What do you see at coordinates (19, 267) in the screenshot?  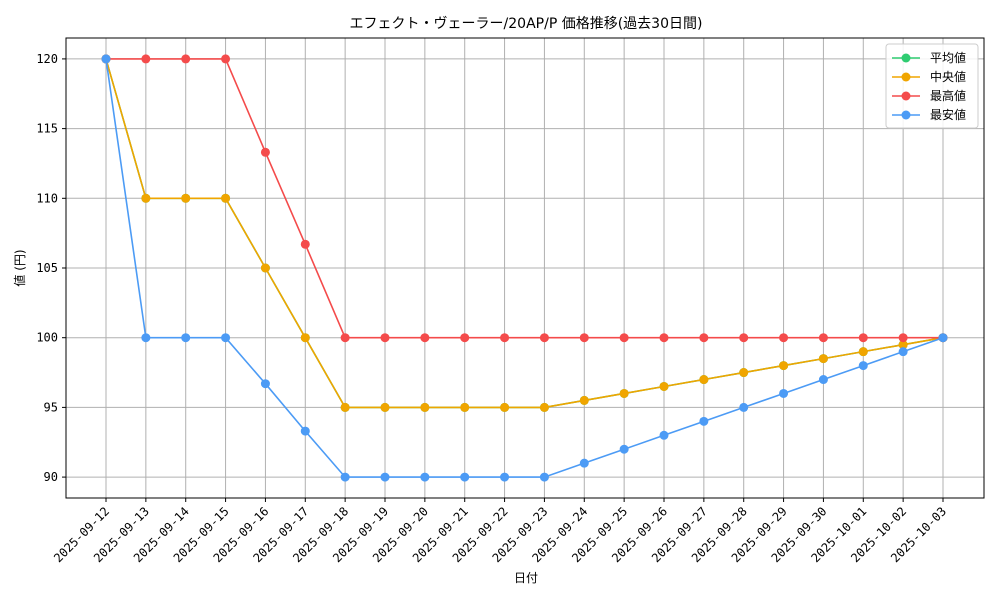 I see `y-axis-label: 値 (円)` at bounding box center [19, 267].